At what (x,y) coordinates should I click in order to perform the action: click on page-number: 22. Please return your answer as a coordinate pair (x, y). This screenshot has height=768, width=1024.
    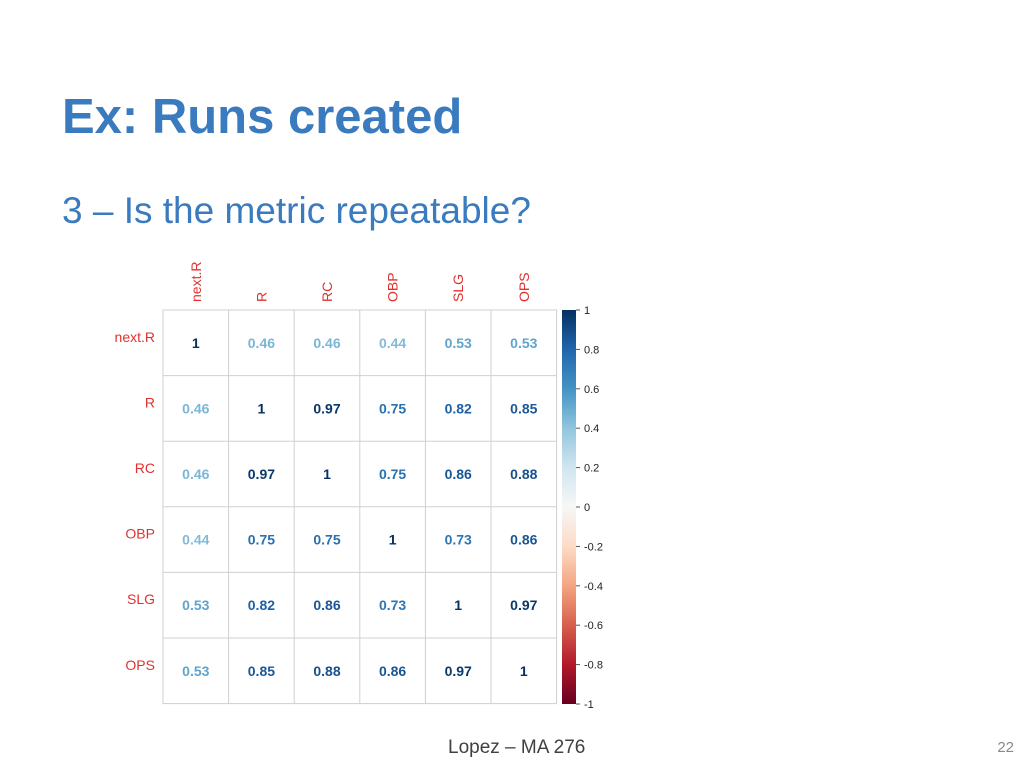
    Looking at the image, I should click on (1005, 747).